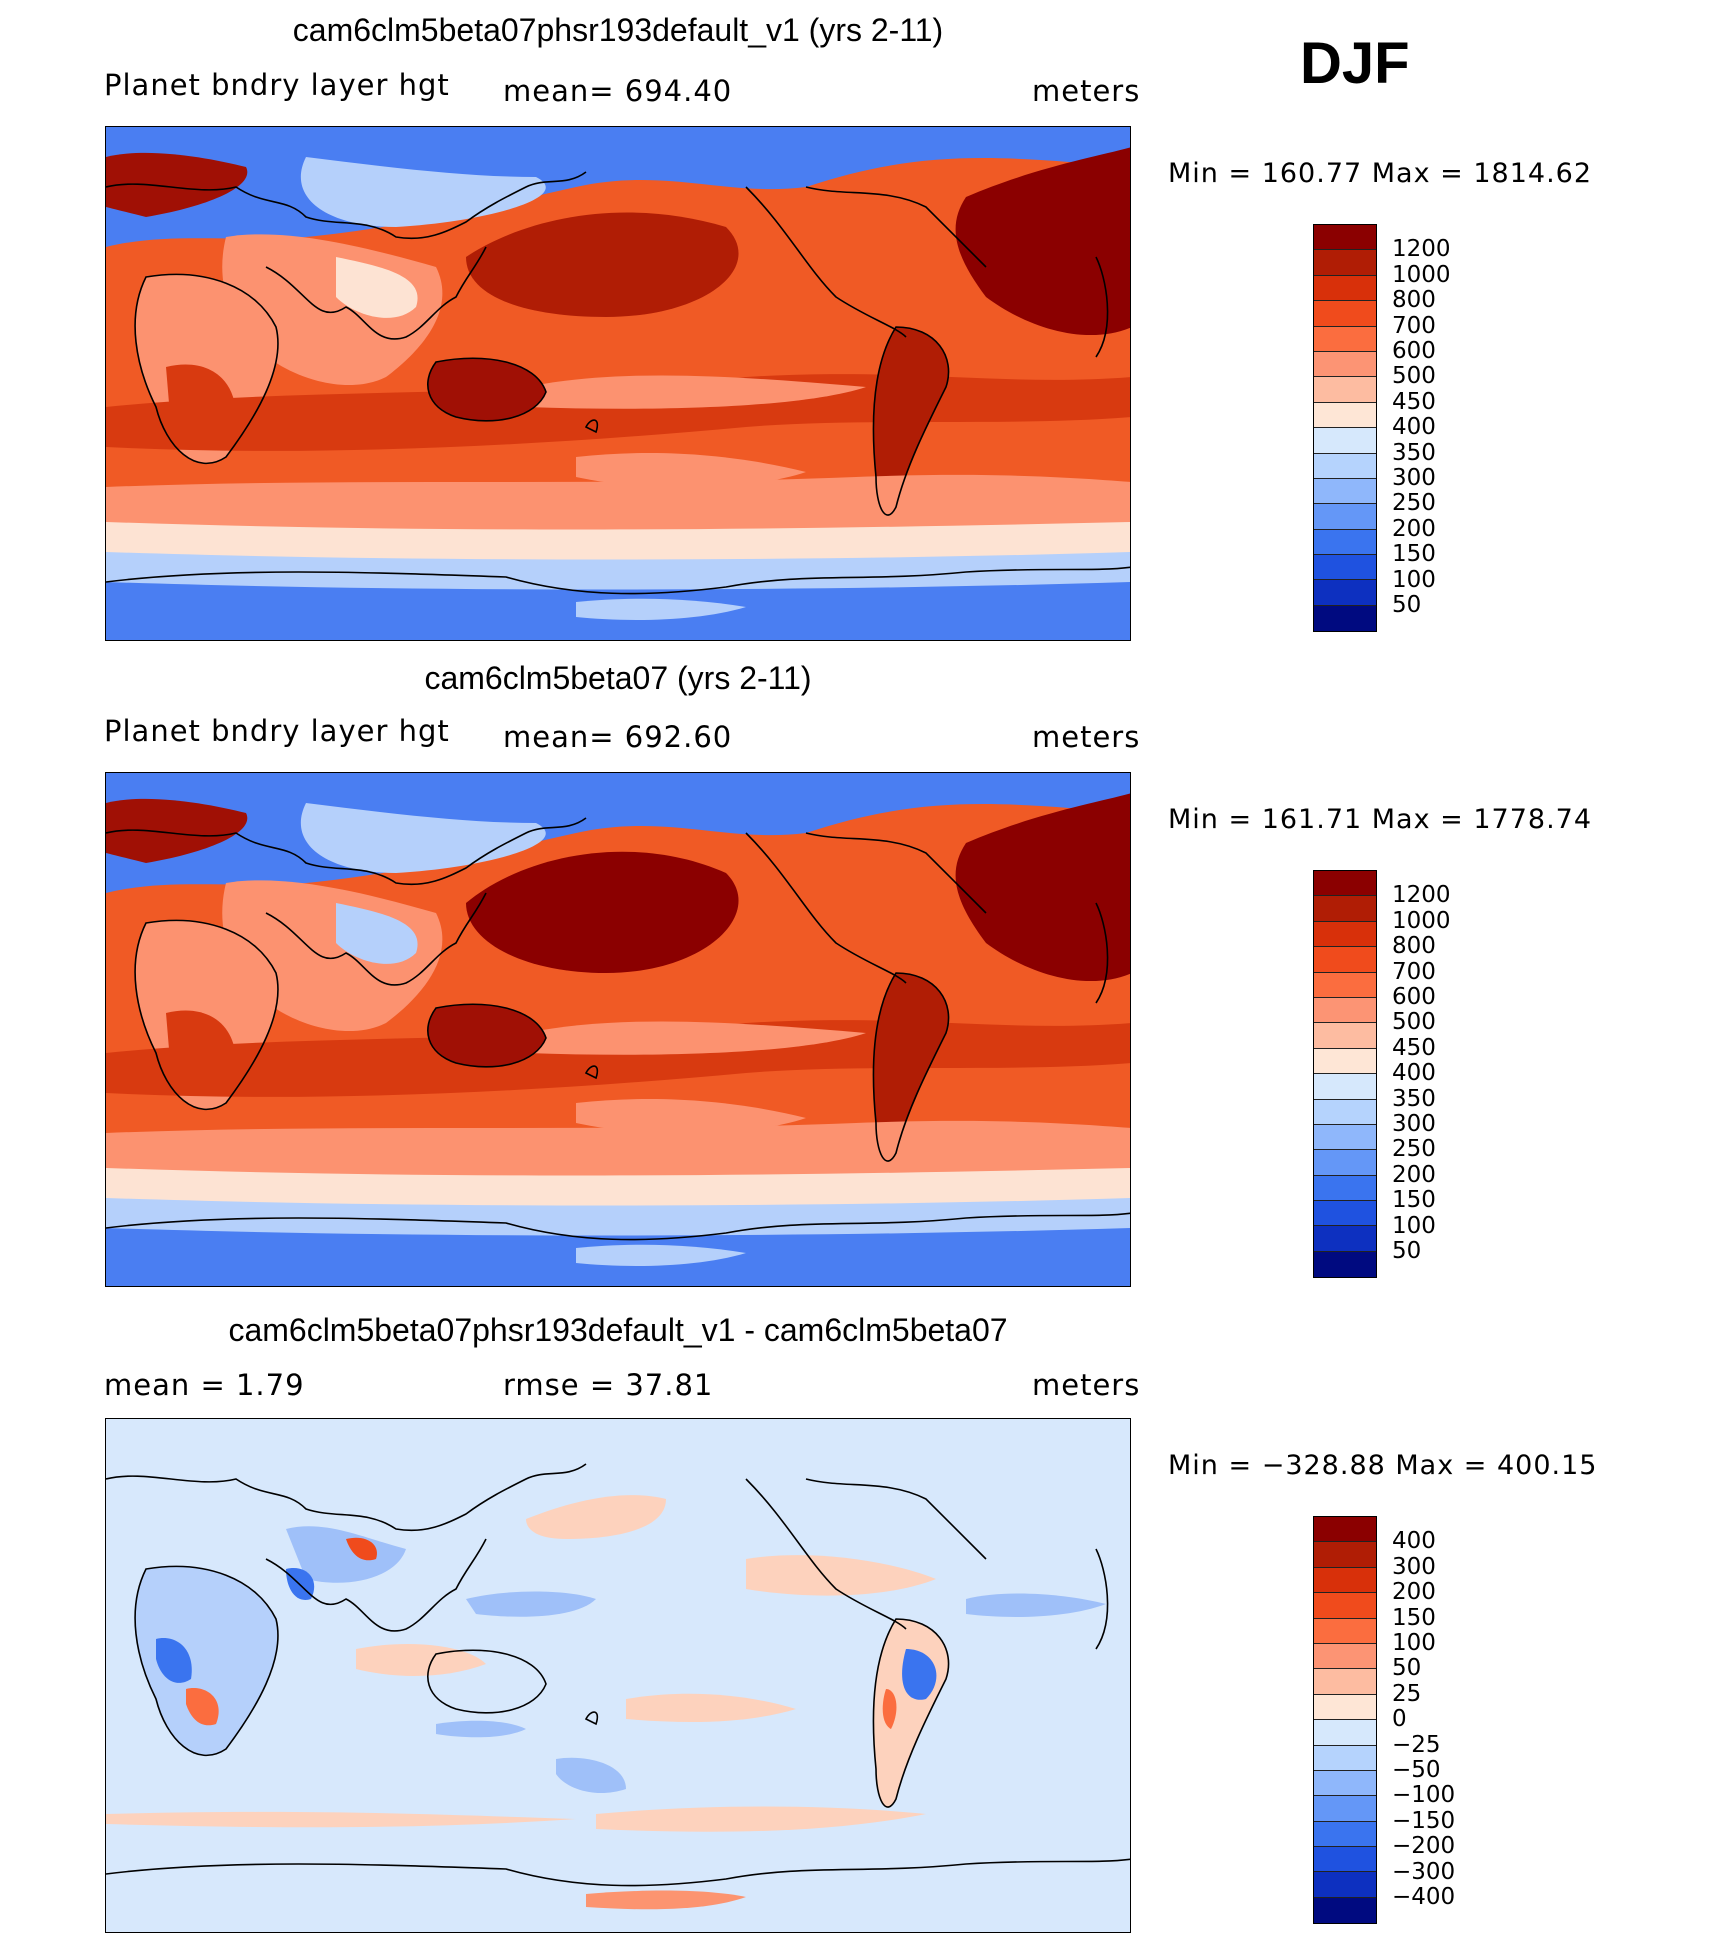 This screenshot has width=1710, height=1936. I want to click on season-label: DJF, so click(1355, 63).